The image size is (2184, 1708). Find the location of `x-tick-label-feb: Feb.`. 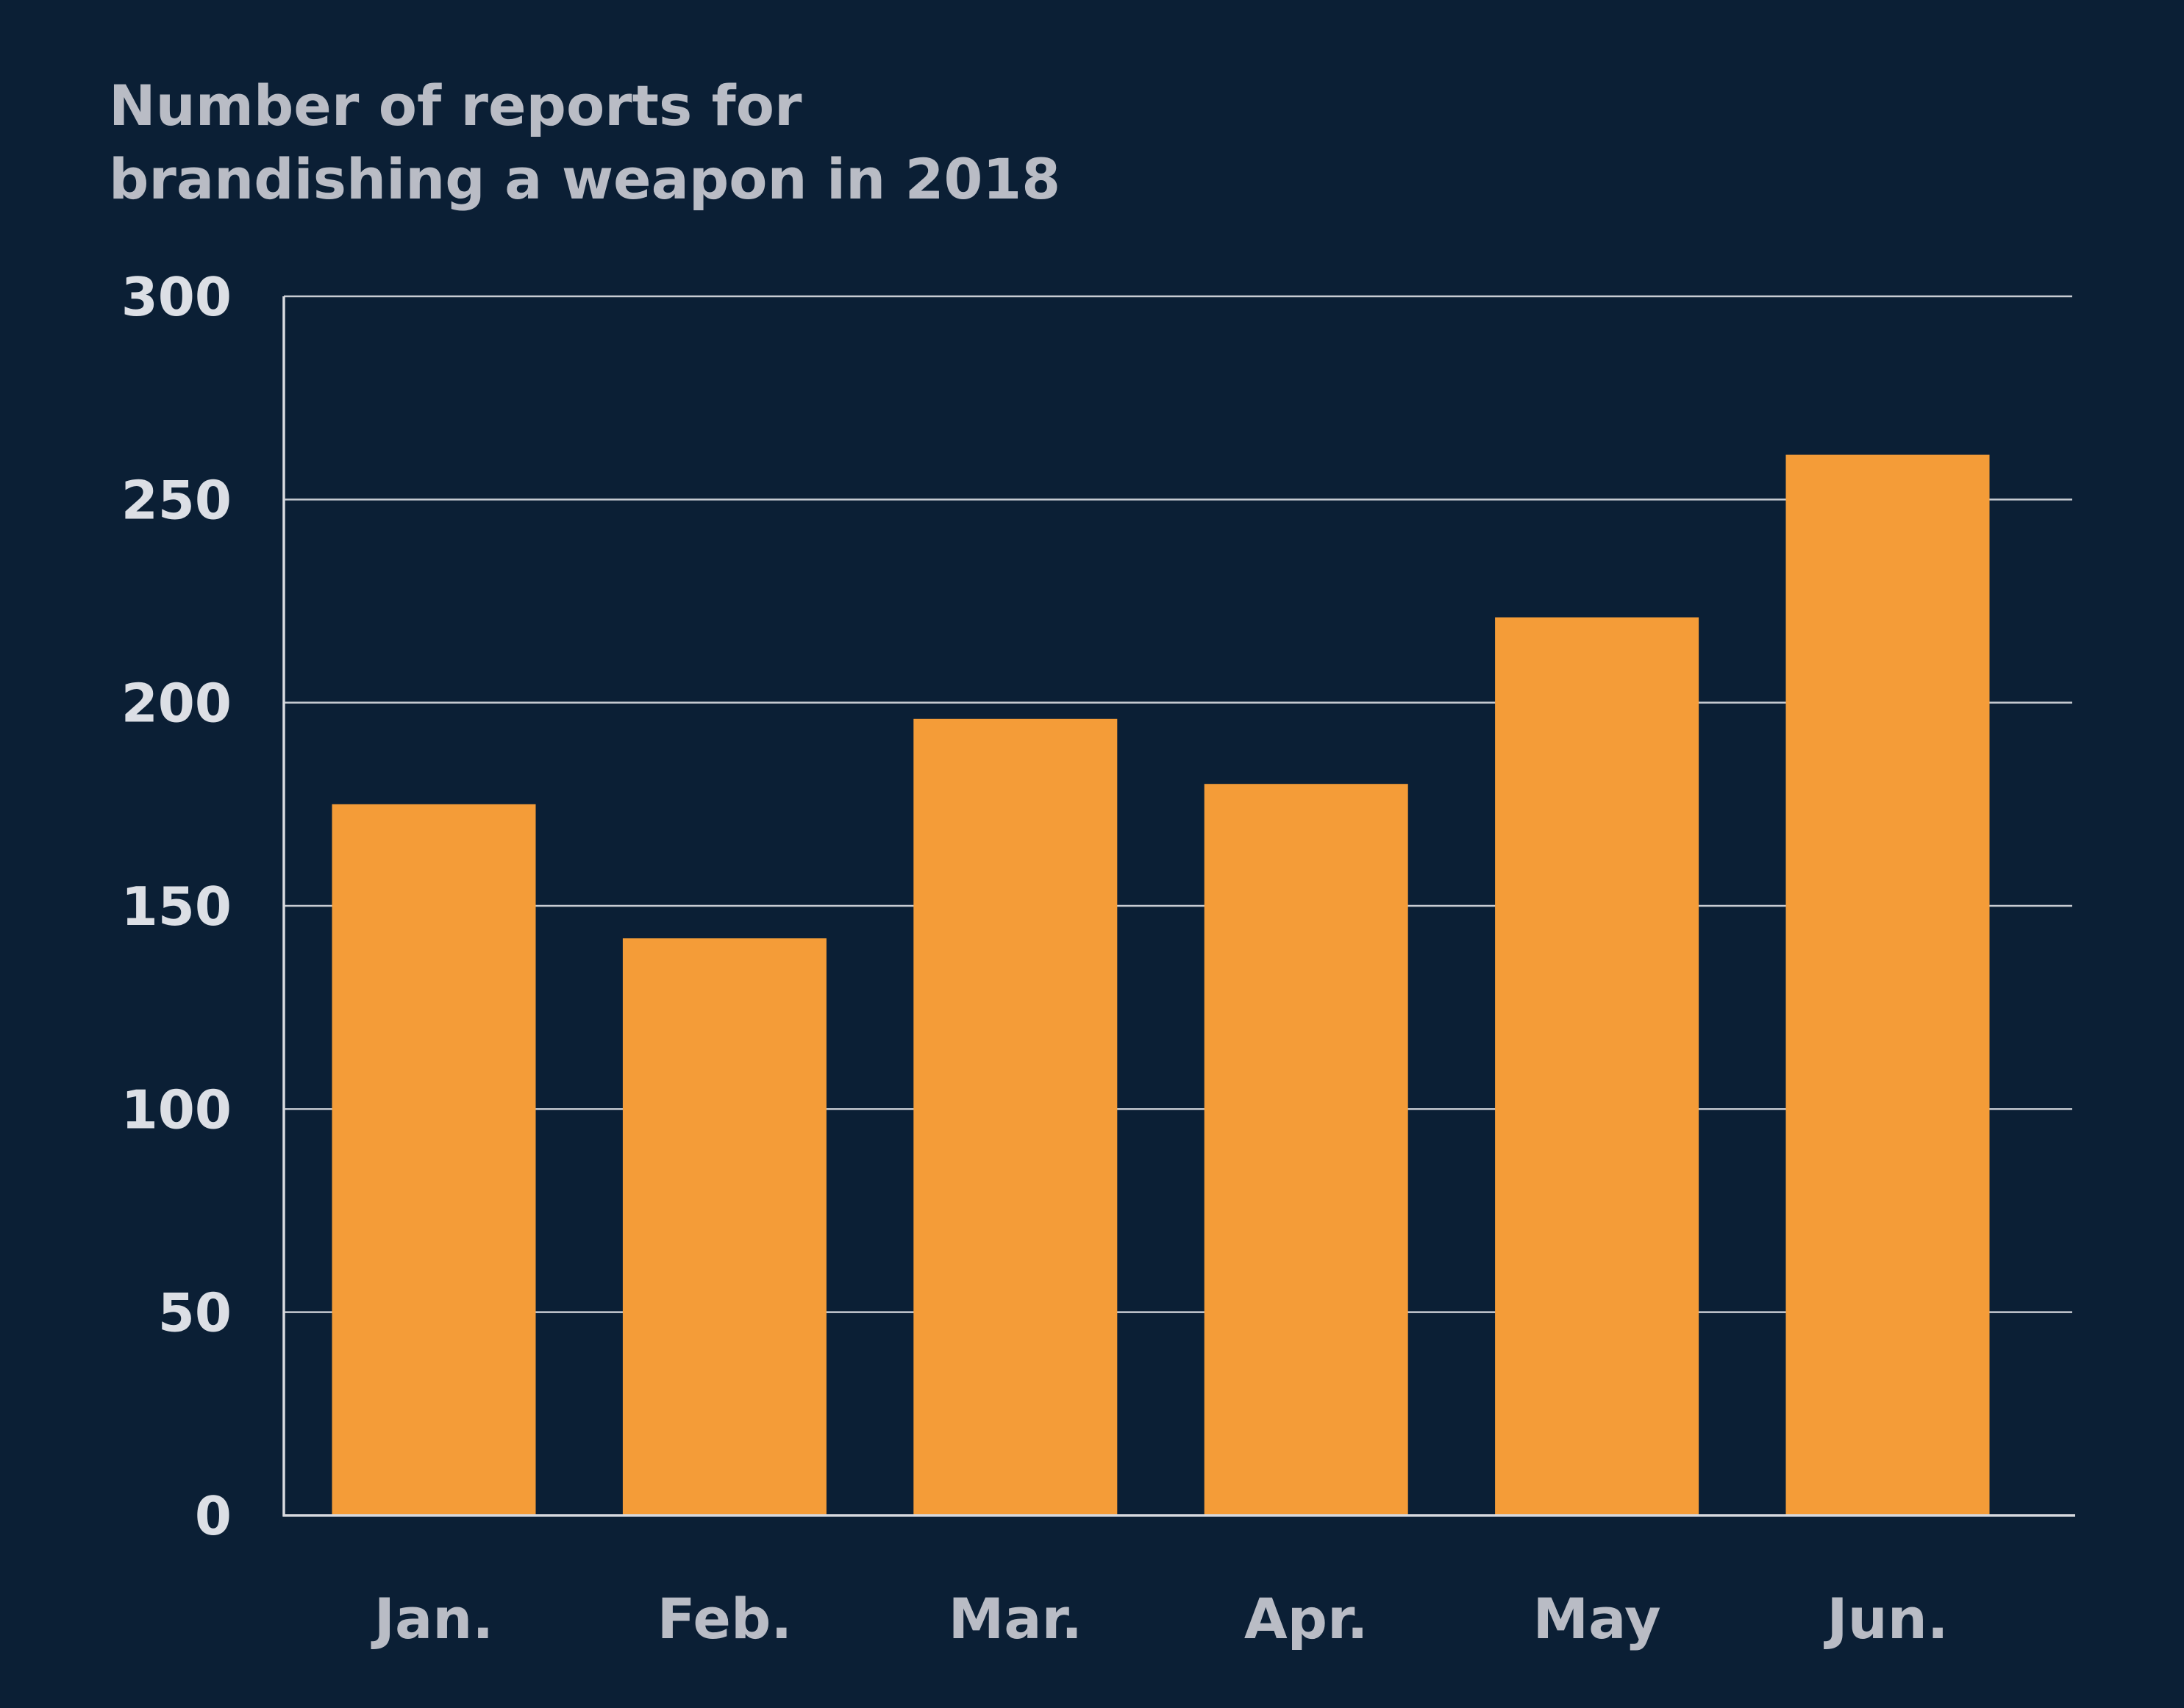

x-tick-label-feb: Feb. is located at coordinates (725, 1618).